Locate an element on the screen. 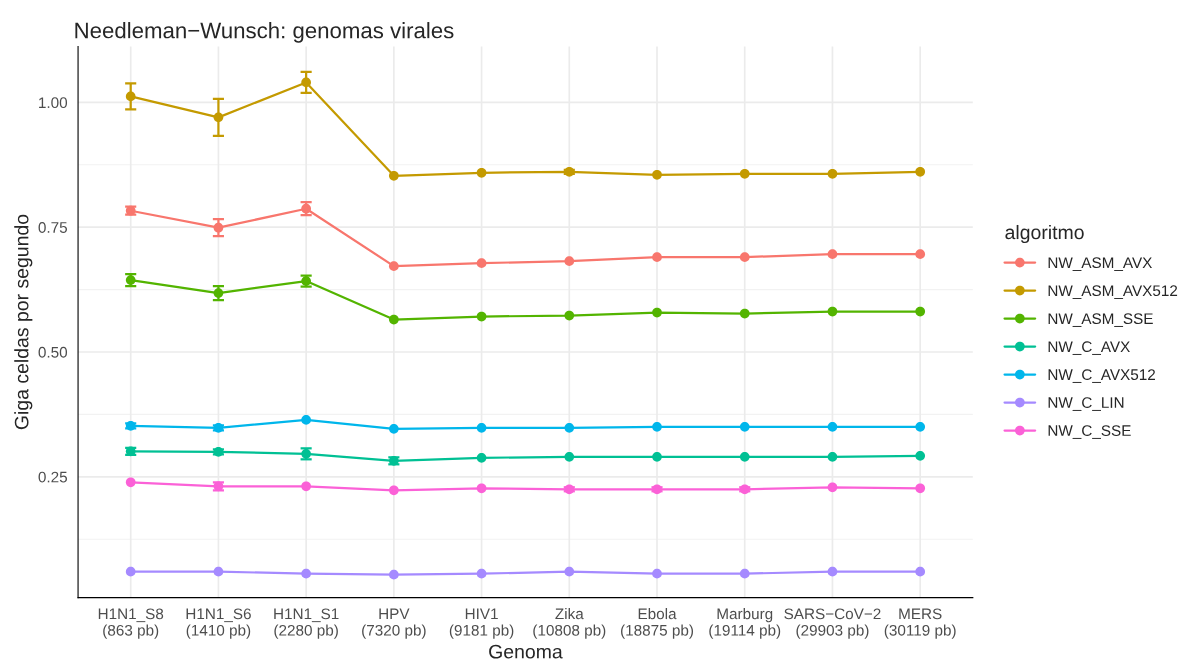 The width and height of the screenshot is (1201, 664). y-tick-label: 1.00 is located at coordinates (53, 103).